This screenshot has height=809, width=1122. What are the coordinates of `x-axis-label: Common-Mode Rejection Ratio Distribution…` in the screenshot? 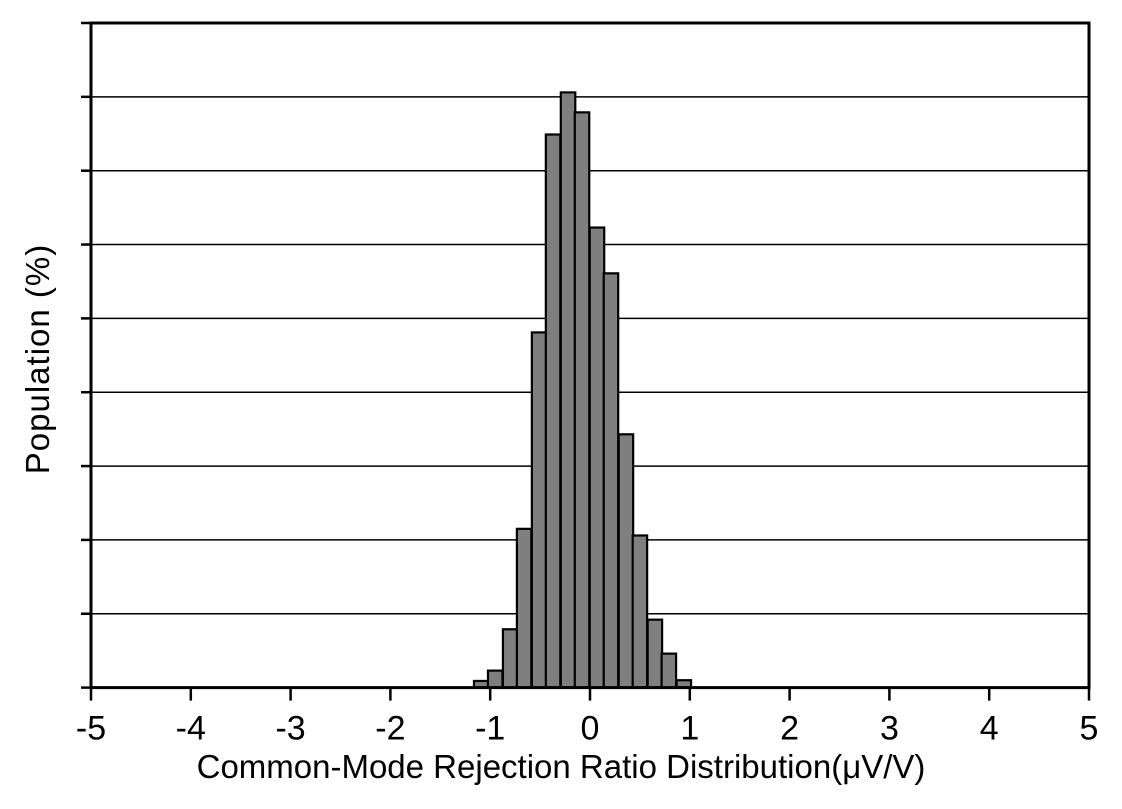 It's located at (561, 766).